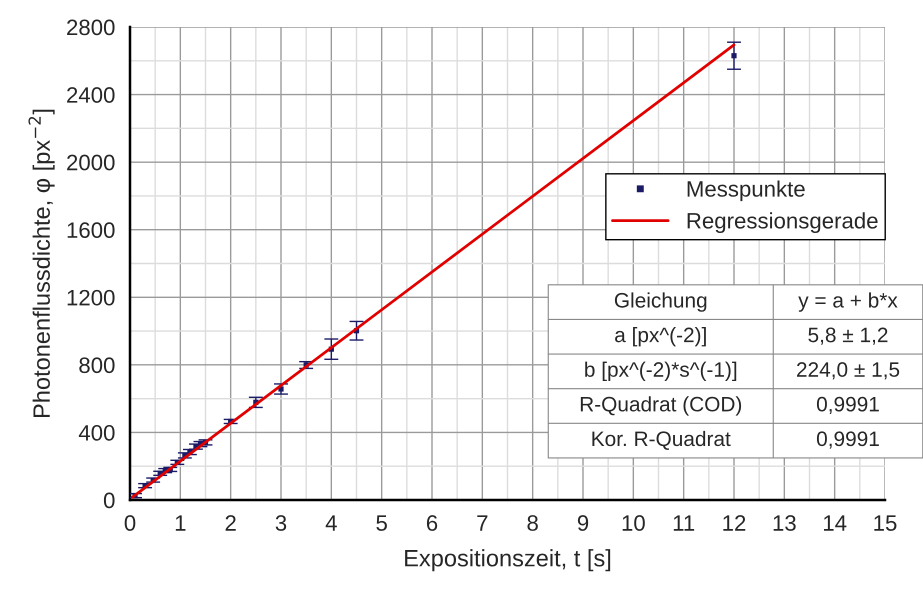 Image resolution: width=923 pixels, height=590 pixels. What do you see at coordinates (181, 523) in the screenshot?
I see `x-tick-label: 1` at bounding box center [181, 523].